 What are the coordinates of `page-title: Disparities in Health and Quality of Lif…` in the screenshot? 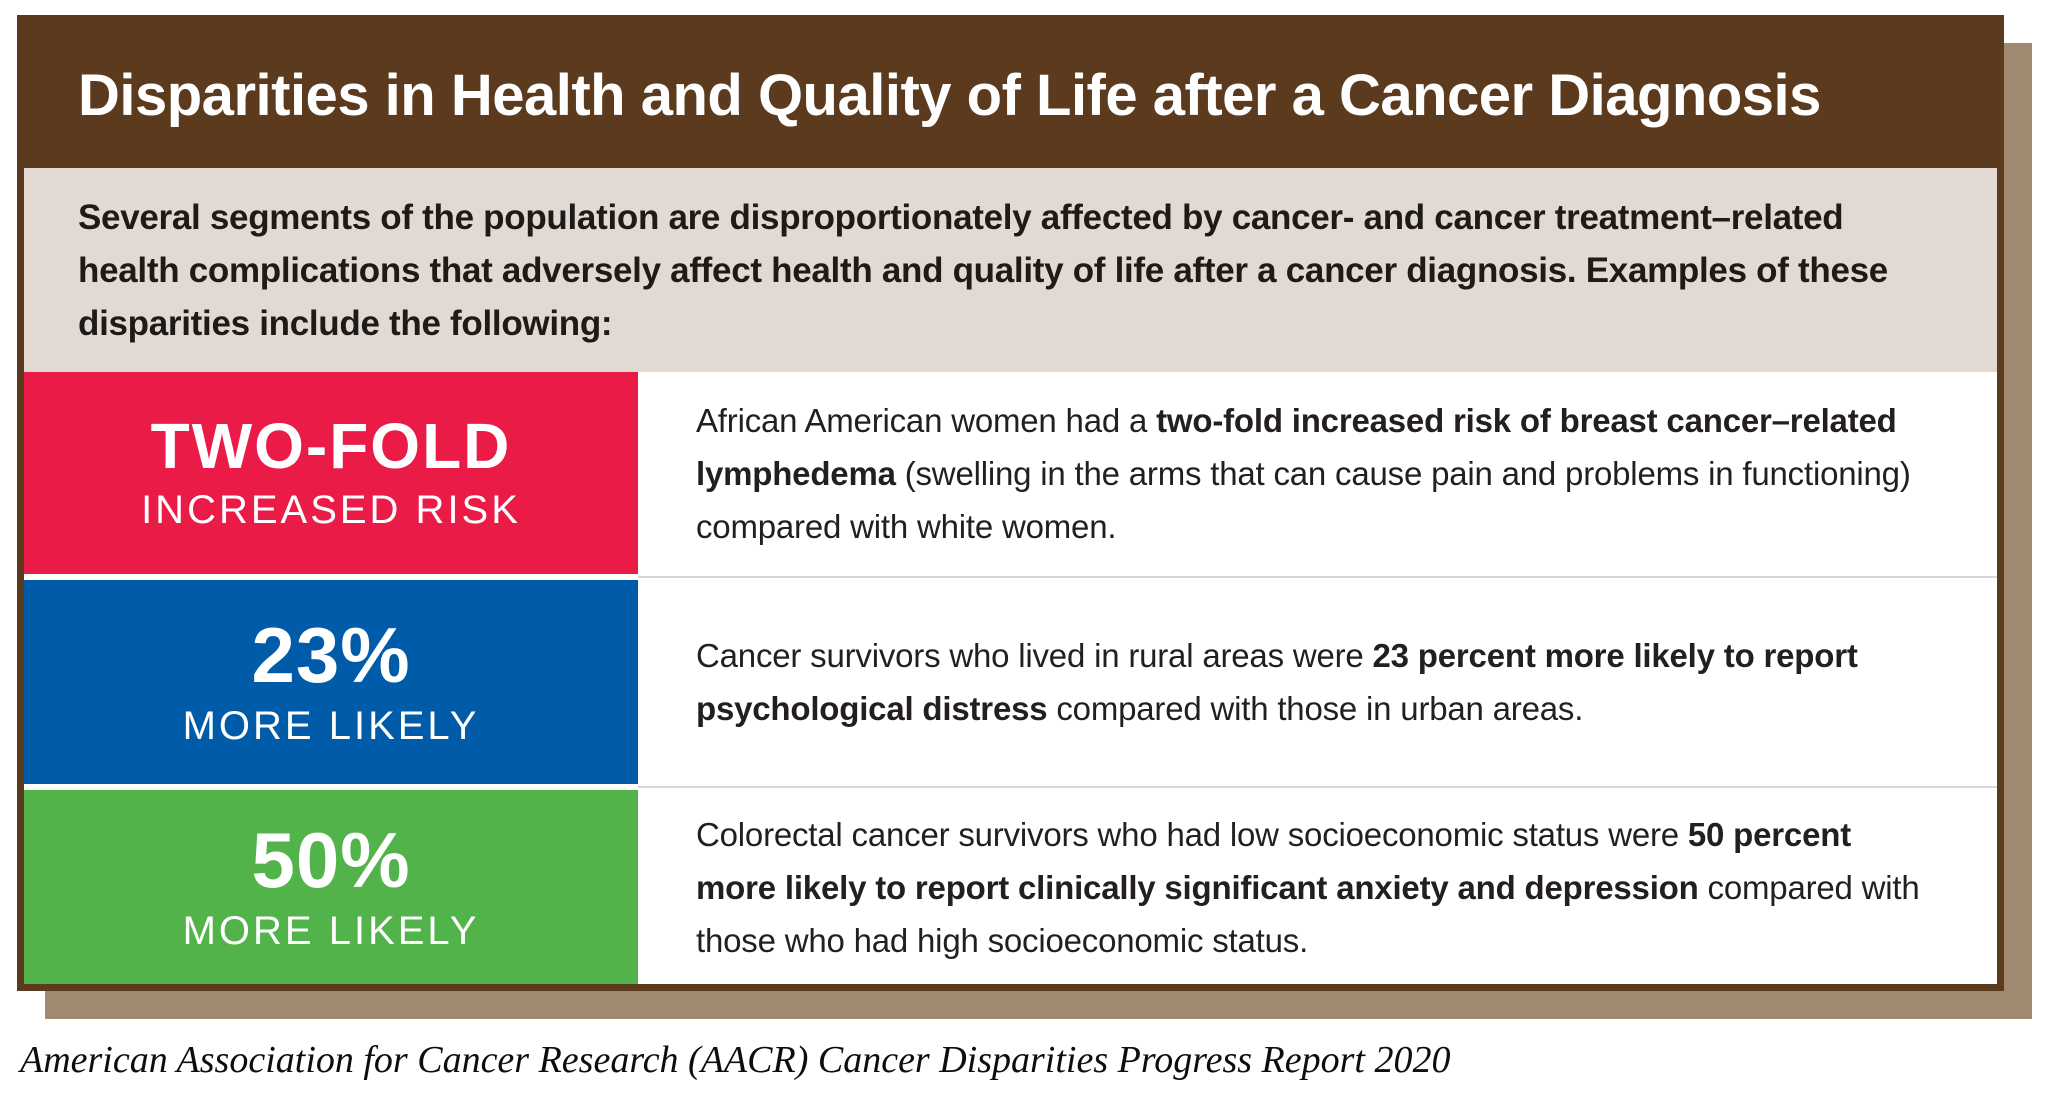 It's located at (949, 95).